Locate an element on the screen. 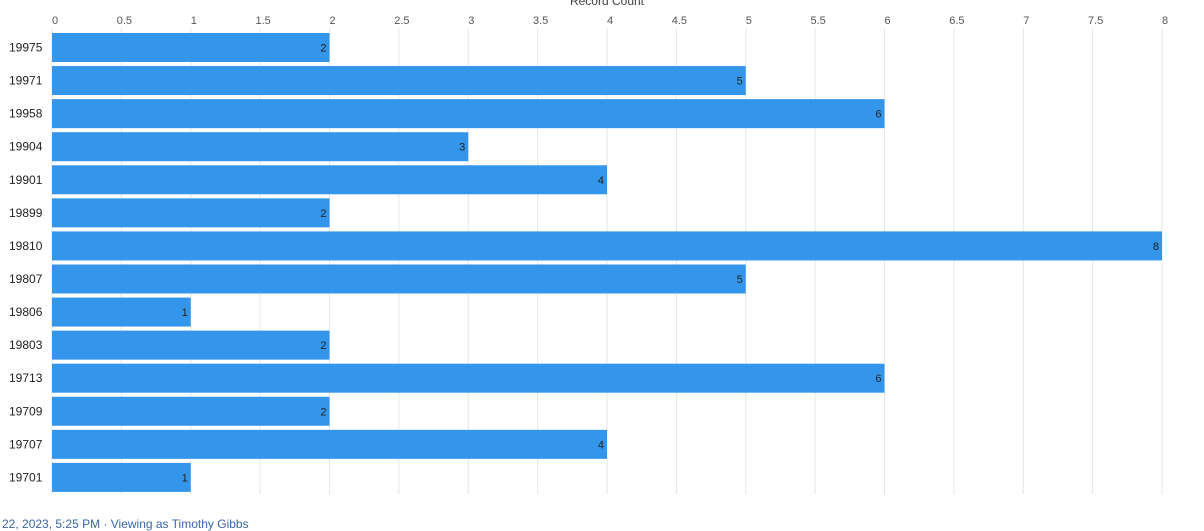 This screenshot has height=531, width=1204. data-label: 3 is located at coordinates (462, 148).